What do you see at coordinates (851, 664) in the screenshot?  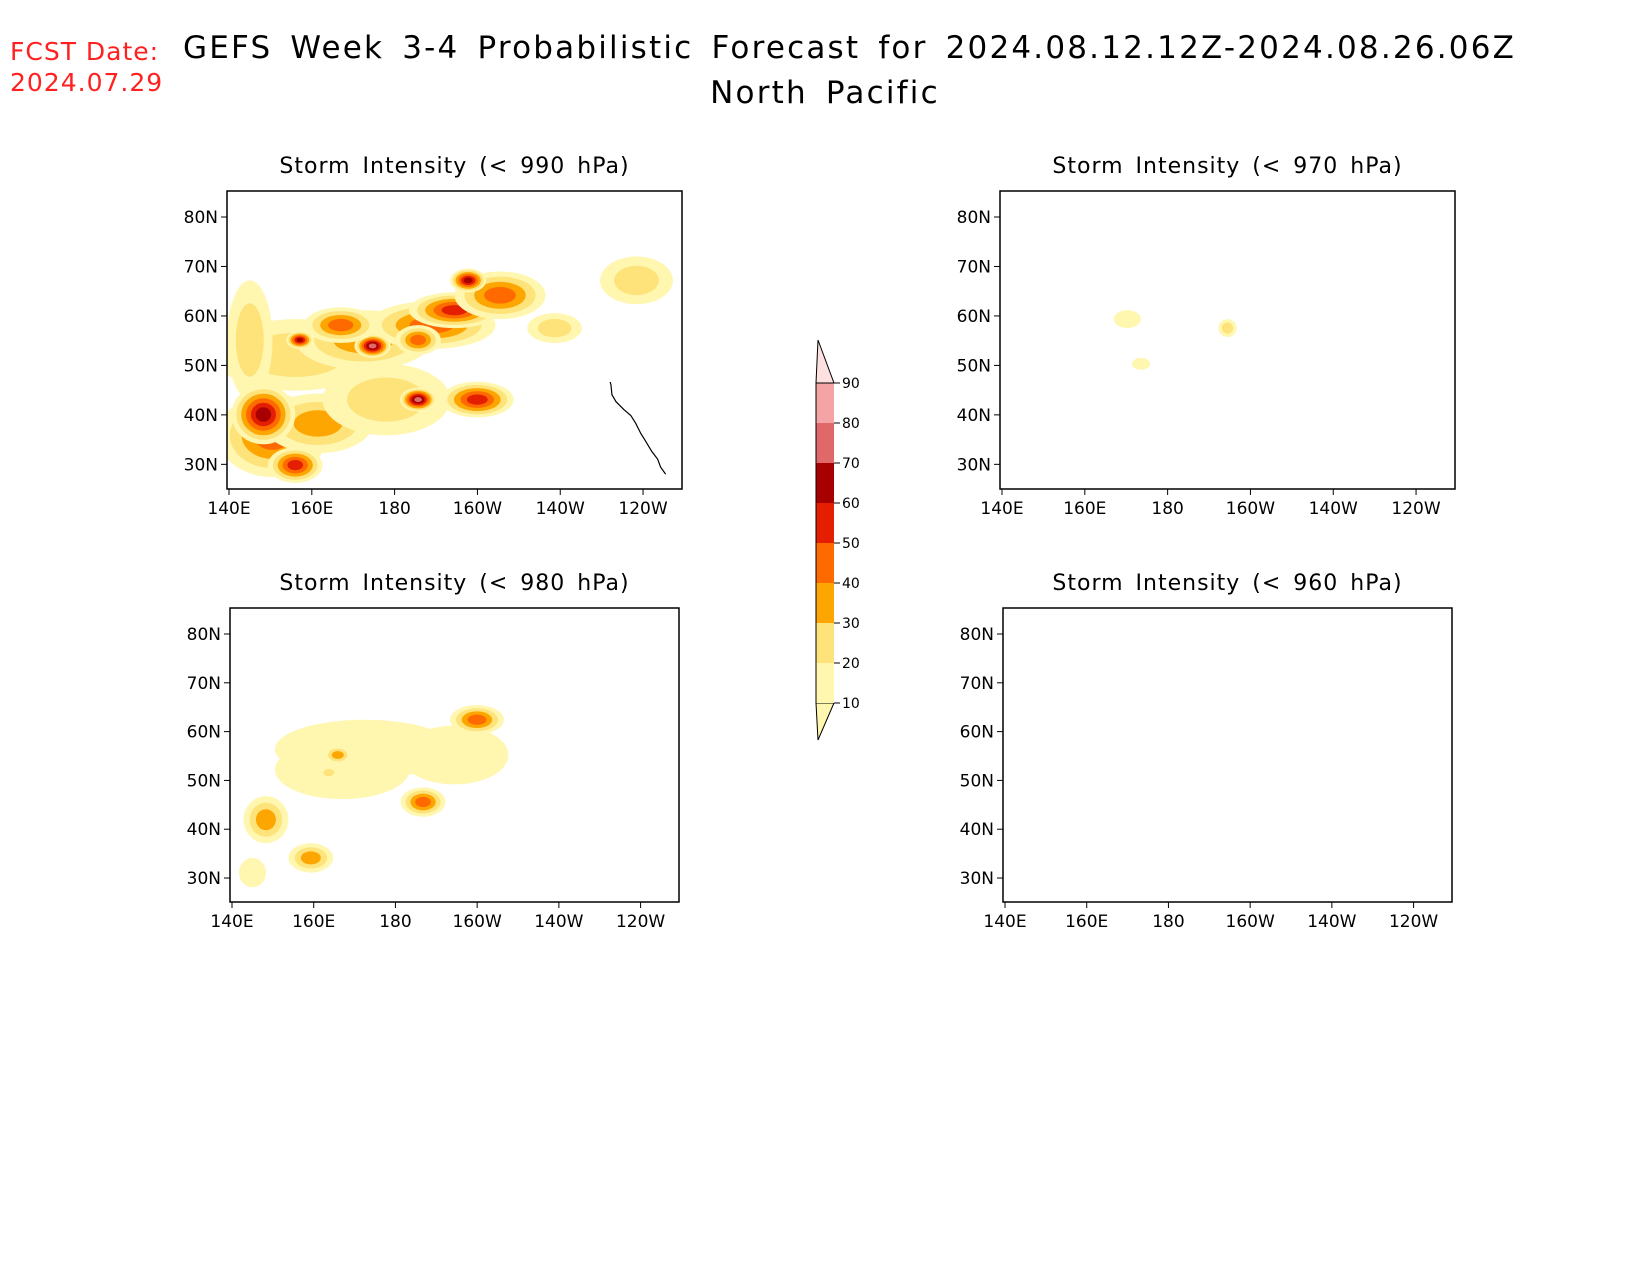 I see `colorbar-label: 20` at bounding box center [851, 664].